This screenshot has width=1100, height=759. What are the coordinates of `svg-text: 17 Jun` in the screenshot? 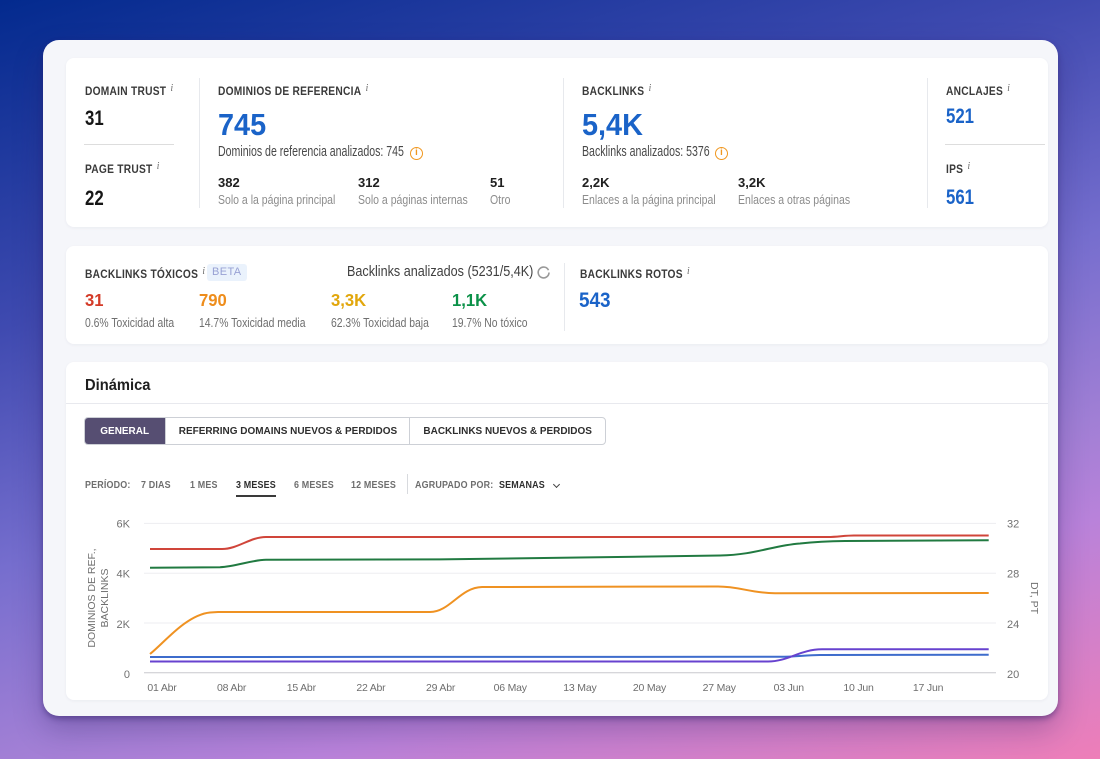 It's located at (928, 688).